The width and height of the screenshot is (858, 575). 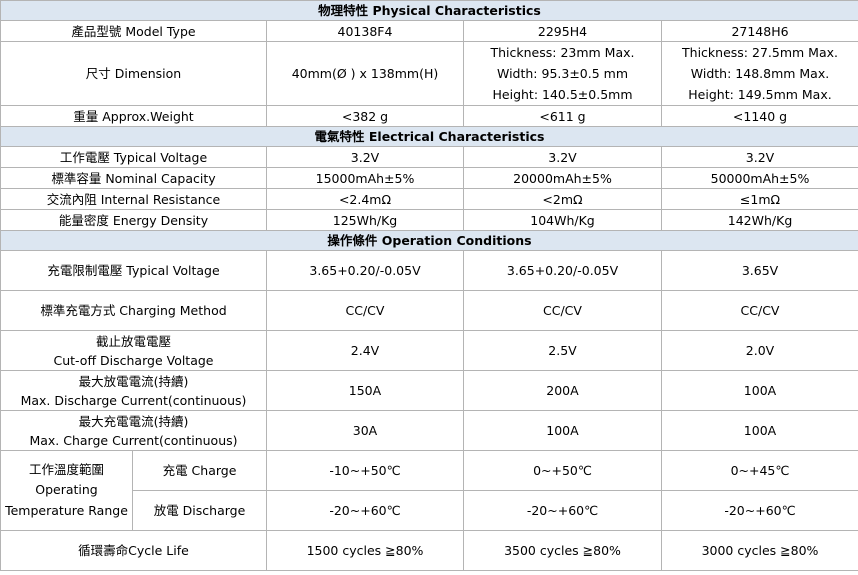 I want to click on model-cell: 27148H6, so click(x=759, y=31).